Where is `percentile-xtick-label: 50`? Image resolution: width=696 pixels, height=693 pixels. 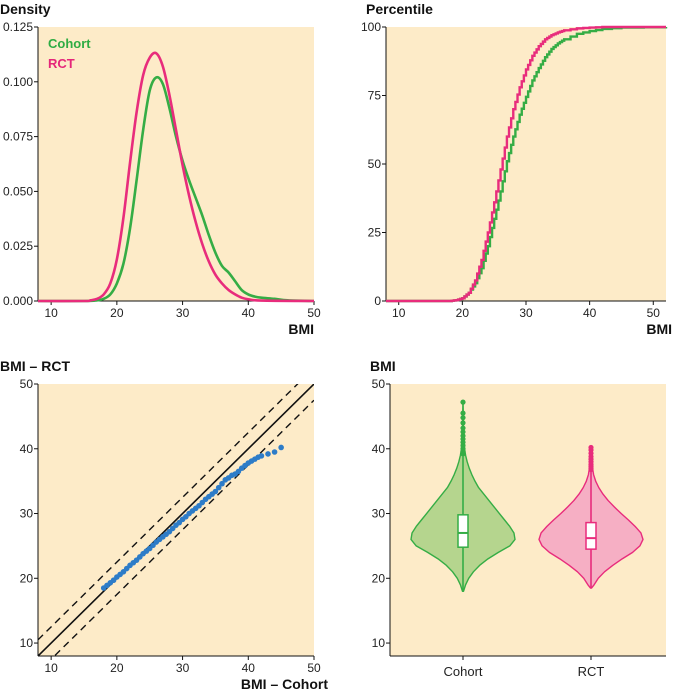
percentile-xtick-label: 50 is located at coordinates (654, 313).